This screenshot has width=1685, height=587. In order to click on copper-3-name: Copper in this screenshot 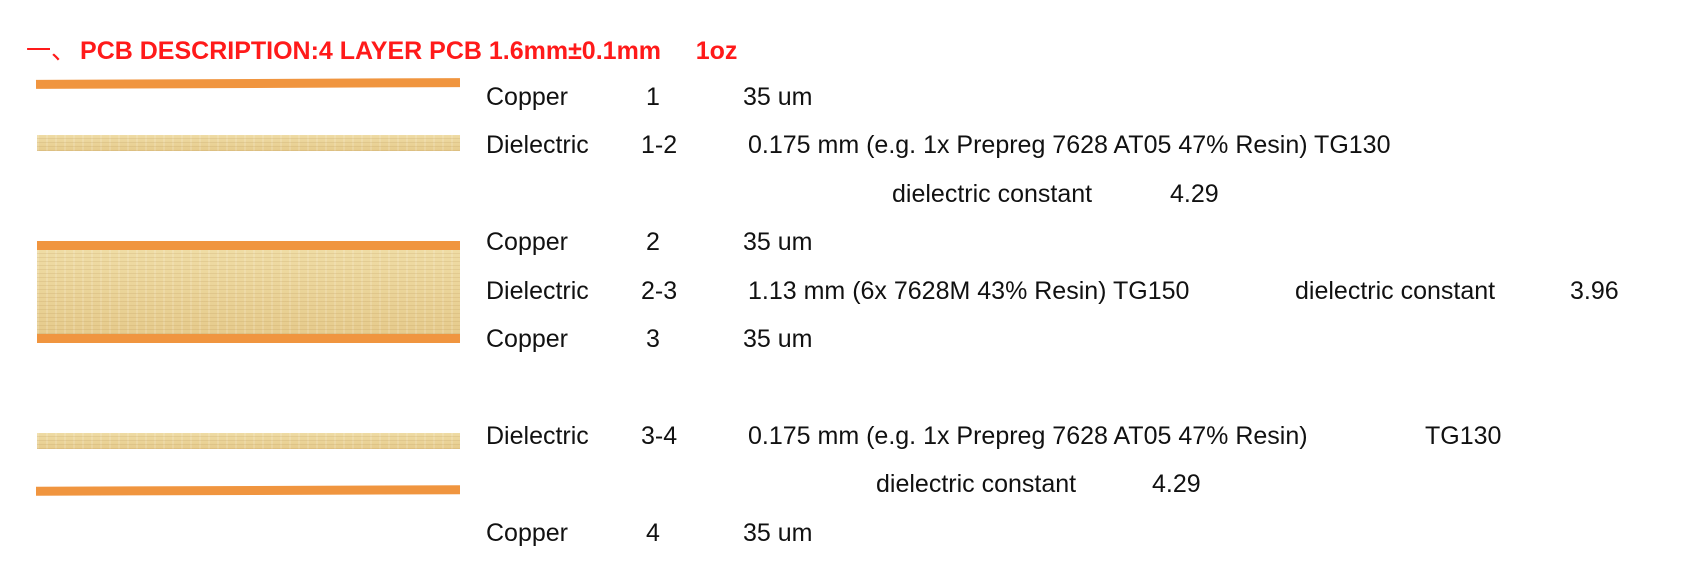, I will do `click(527, 339)`.